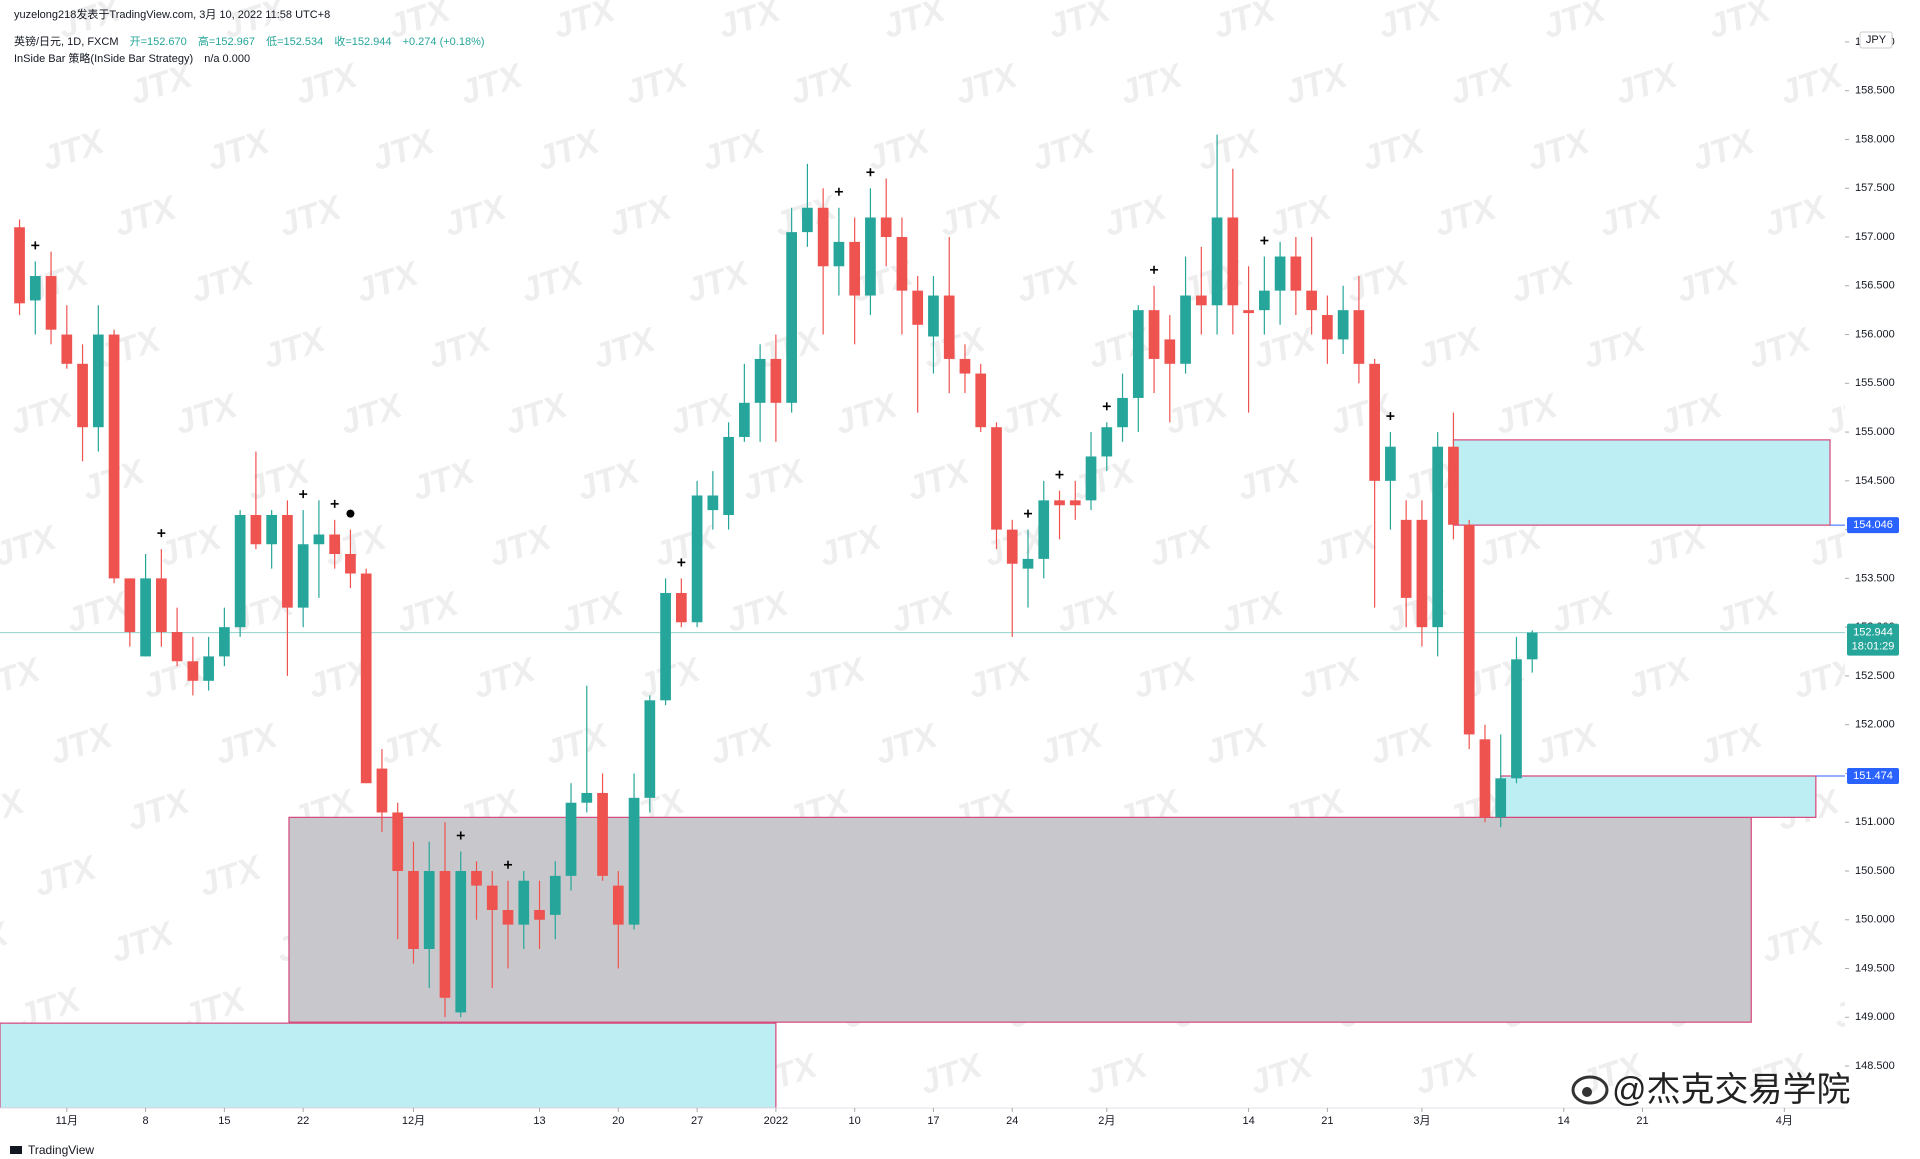 This screenshot has width=1920, height=1159. I want to click on y-tick-label: 158.000, so click(1875, 139).